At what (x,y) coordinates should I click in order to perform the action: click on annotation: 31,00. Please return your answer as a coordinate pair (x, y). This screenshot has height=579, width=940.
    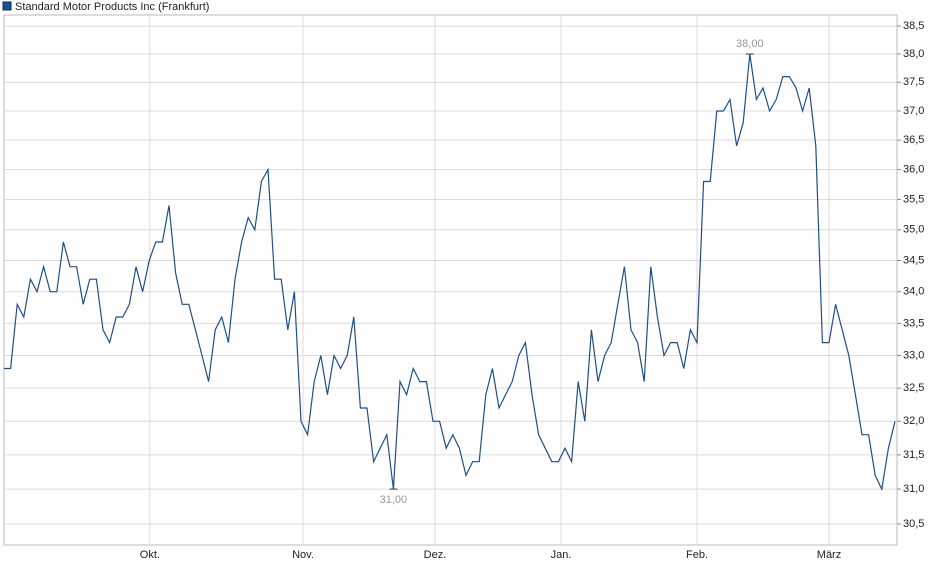
    Looking at the image, I should click on (394, 500).